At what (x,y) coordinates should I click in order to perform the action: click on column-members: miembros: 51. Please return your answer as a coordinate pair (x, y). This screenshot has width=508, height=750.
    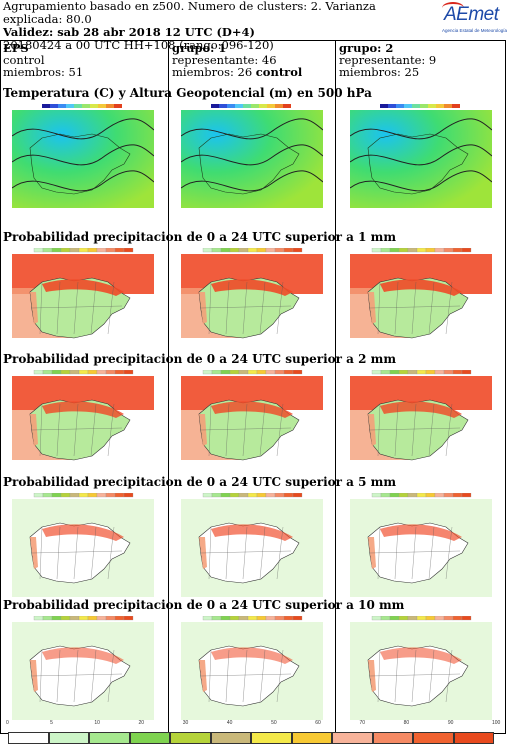
    Looking at the image, I should click on (43, 72).